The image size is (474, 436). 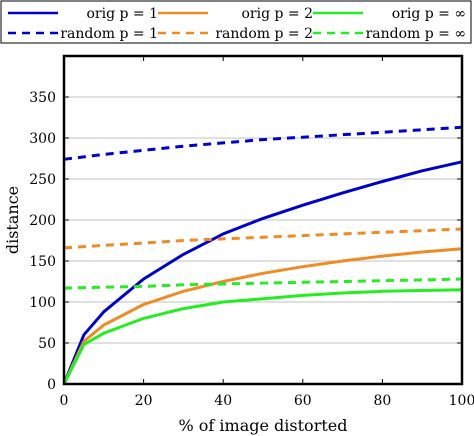 What do you see at coordinates (47, 344) in the screenshot?
I see `y-tick-label: 50` at bounding box center [47, 344].